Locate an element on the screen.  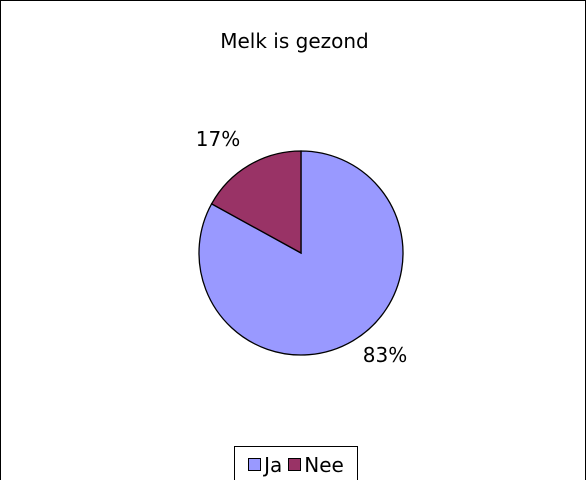
data-label-ja: 83% is located at coordinates (385, 355).